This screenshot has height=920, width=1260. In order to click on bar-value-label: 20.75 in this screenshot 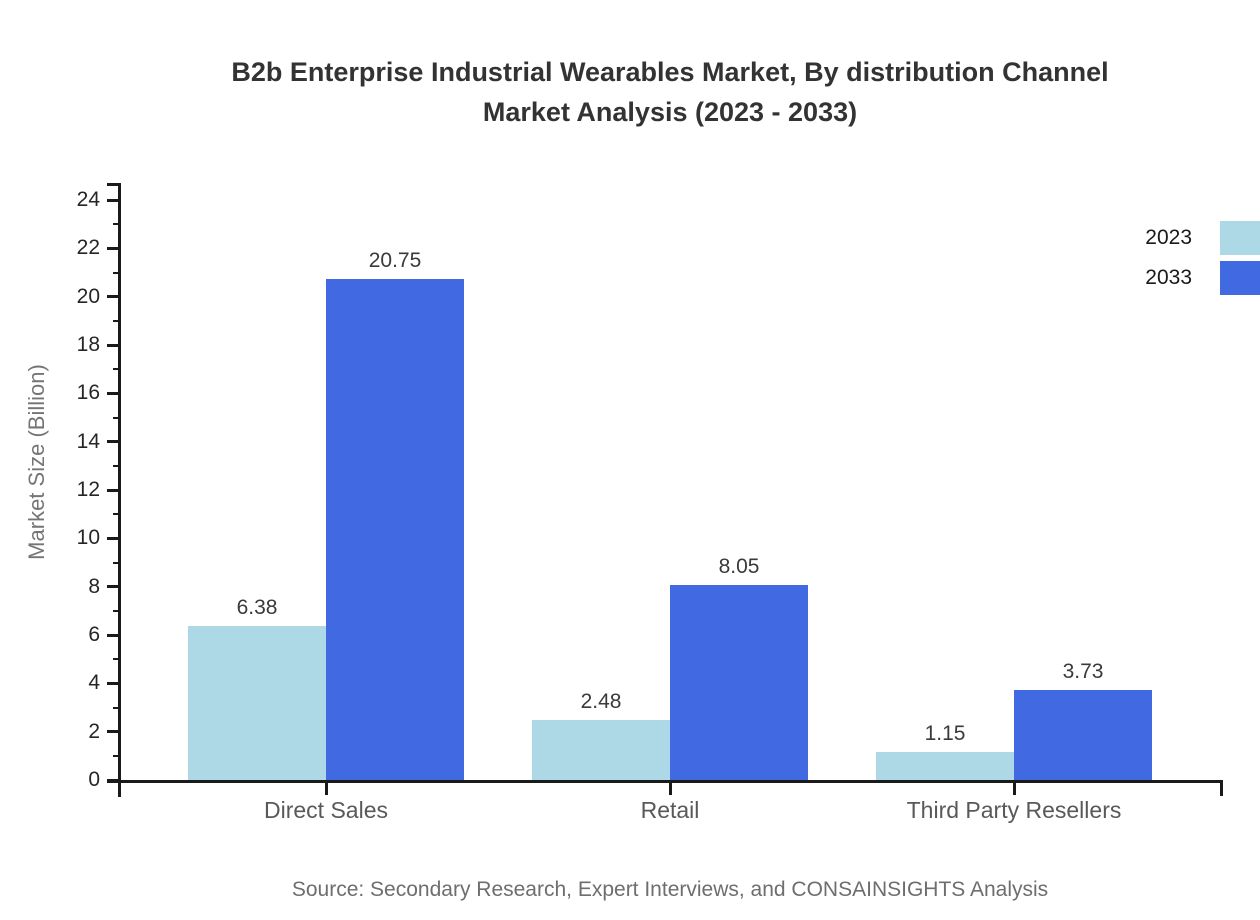, I will do `click(395, 260)`.